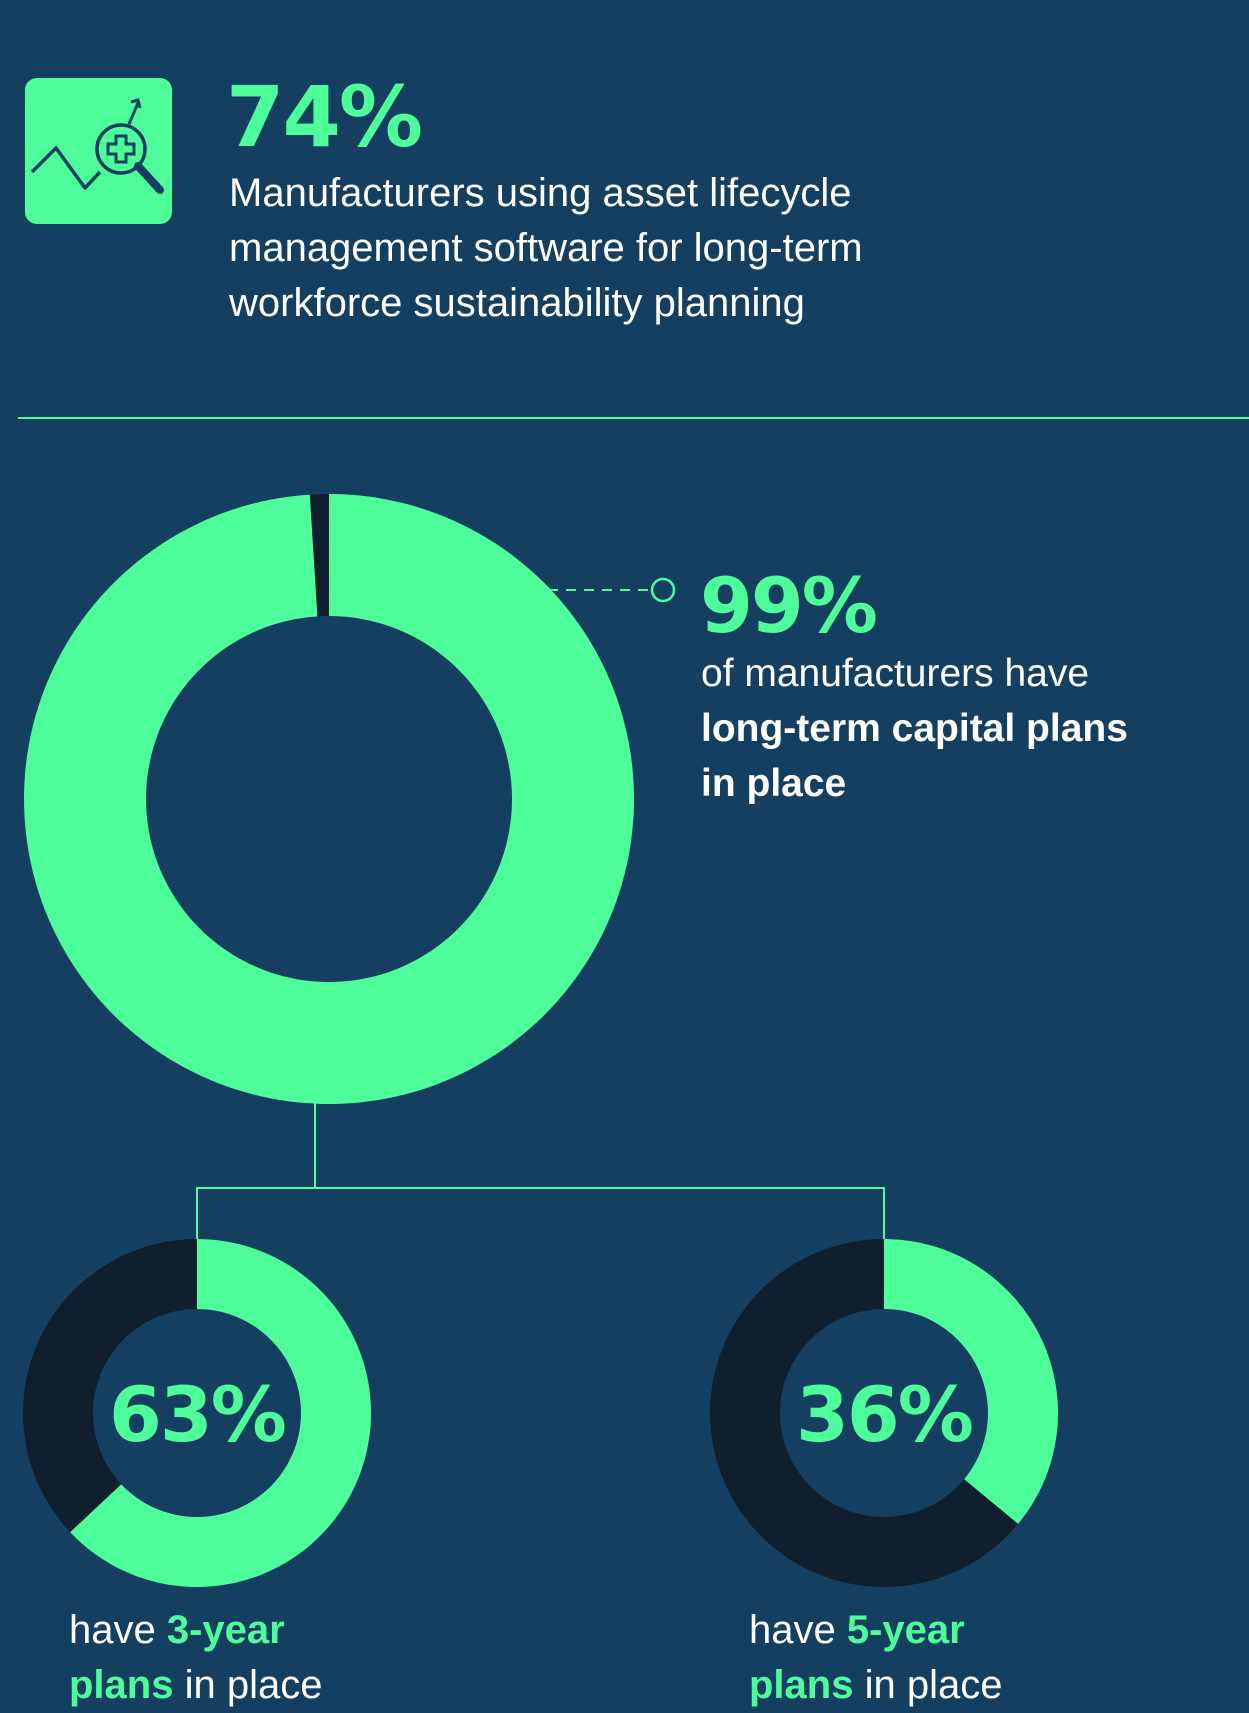 Image resolution: width=1249 pixels, height=1713 pixels. Describe the element at coordinates (540, 1171) in the screenshot. I see `tree-connector` at that location.